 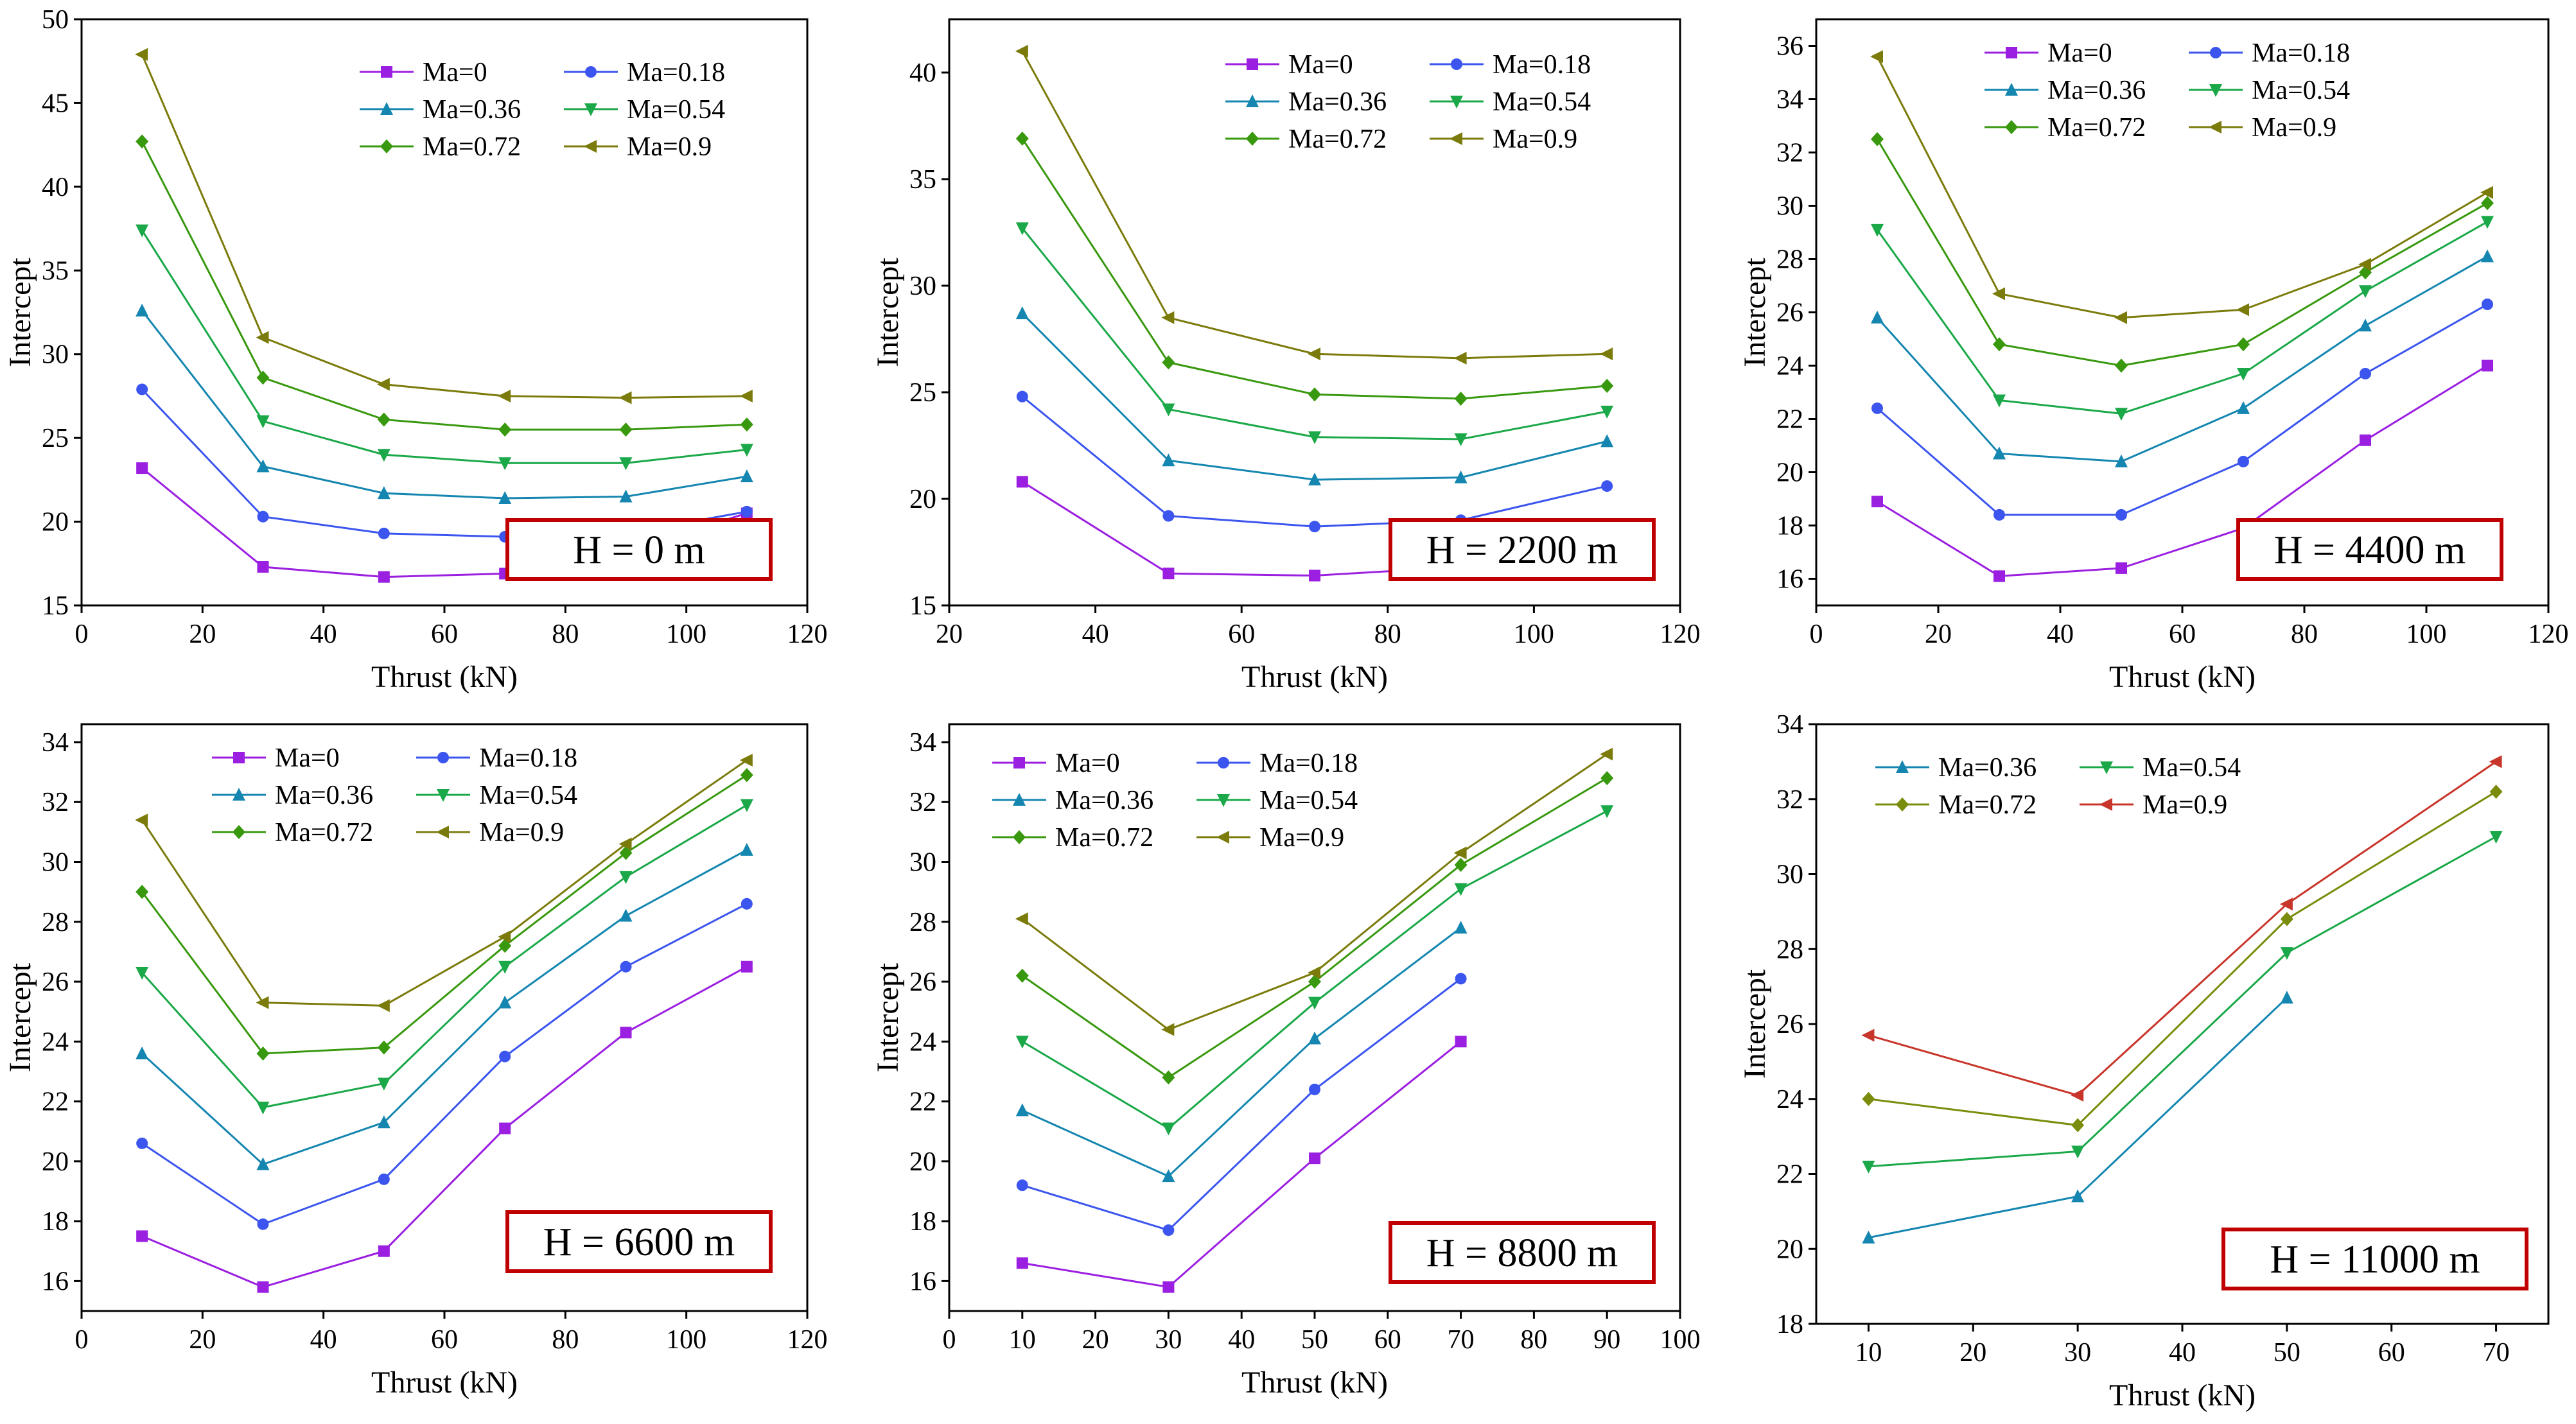 What do you see at coordinates (2060, 634) in the screenshot?
I see `x-tick-label: 40` at bounding box center [2060, 634].